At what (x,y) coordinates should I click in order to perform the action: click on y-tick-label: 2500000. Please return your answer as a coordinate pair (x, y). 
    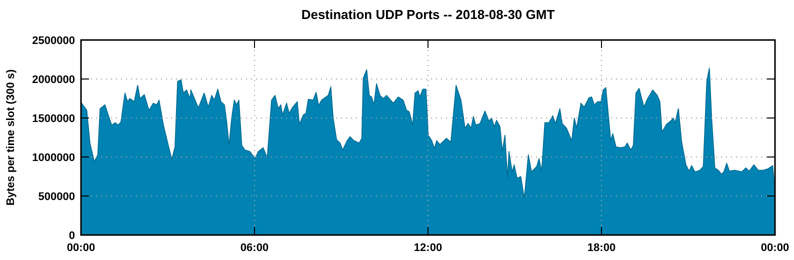
    Looking at the image, I should click on (53, 41).